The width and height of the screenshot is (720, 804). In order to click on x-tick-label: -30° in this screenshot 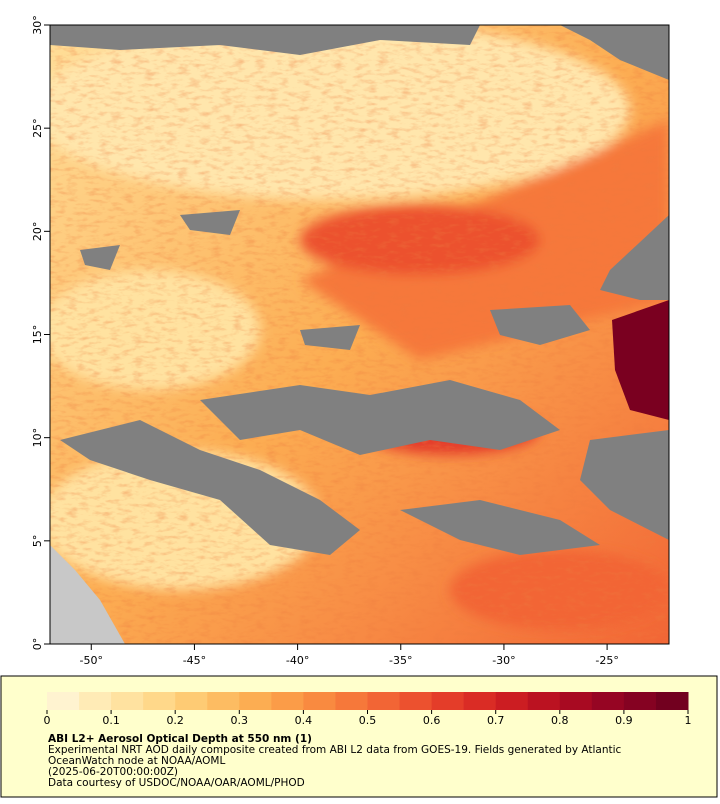, I will do `click(503, 660)`.